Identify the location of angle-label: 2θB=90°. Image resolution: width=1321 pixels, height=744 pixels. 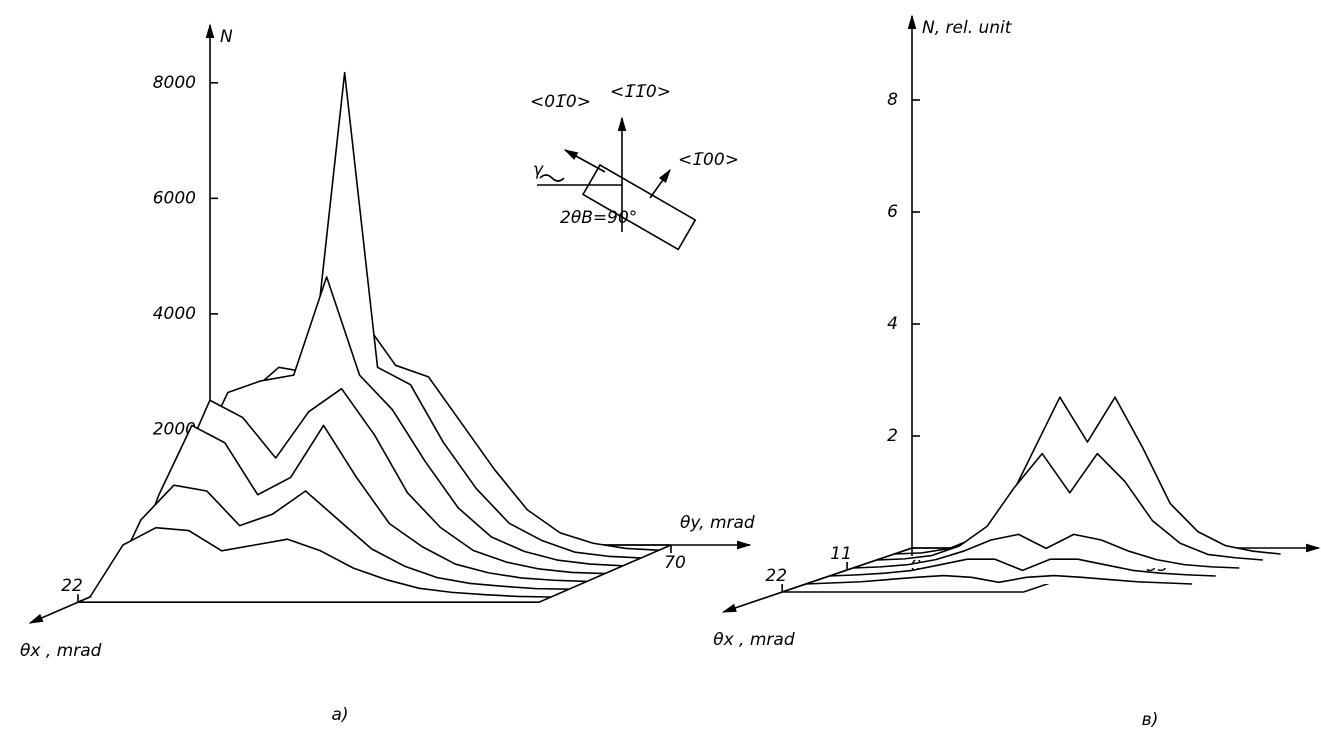
(598, 218).